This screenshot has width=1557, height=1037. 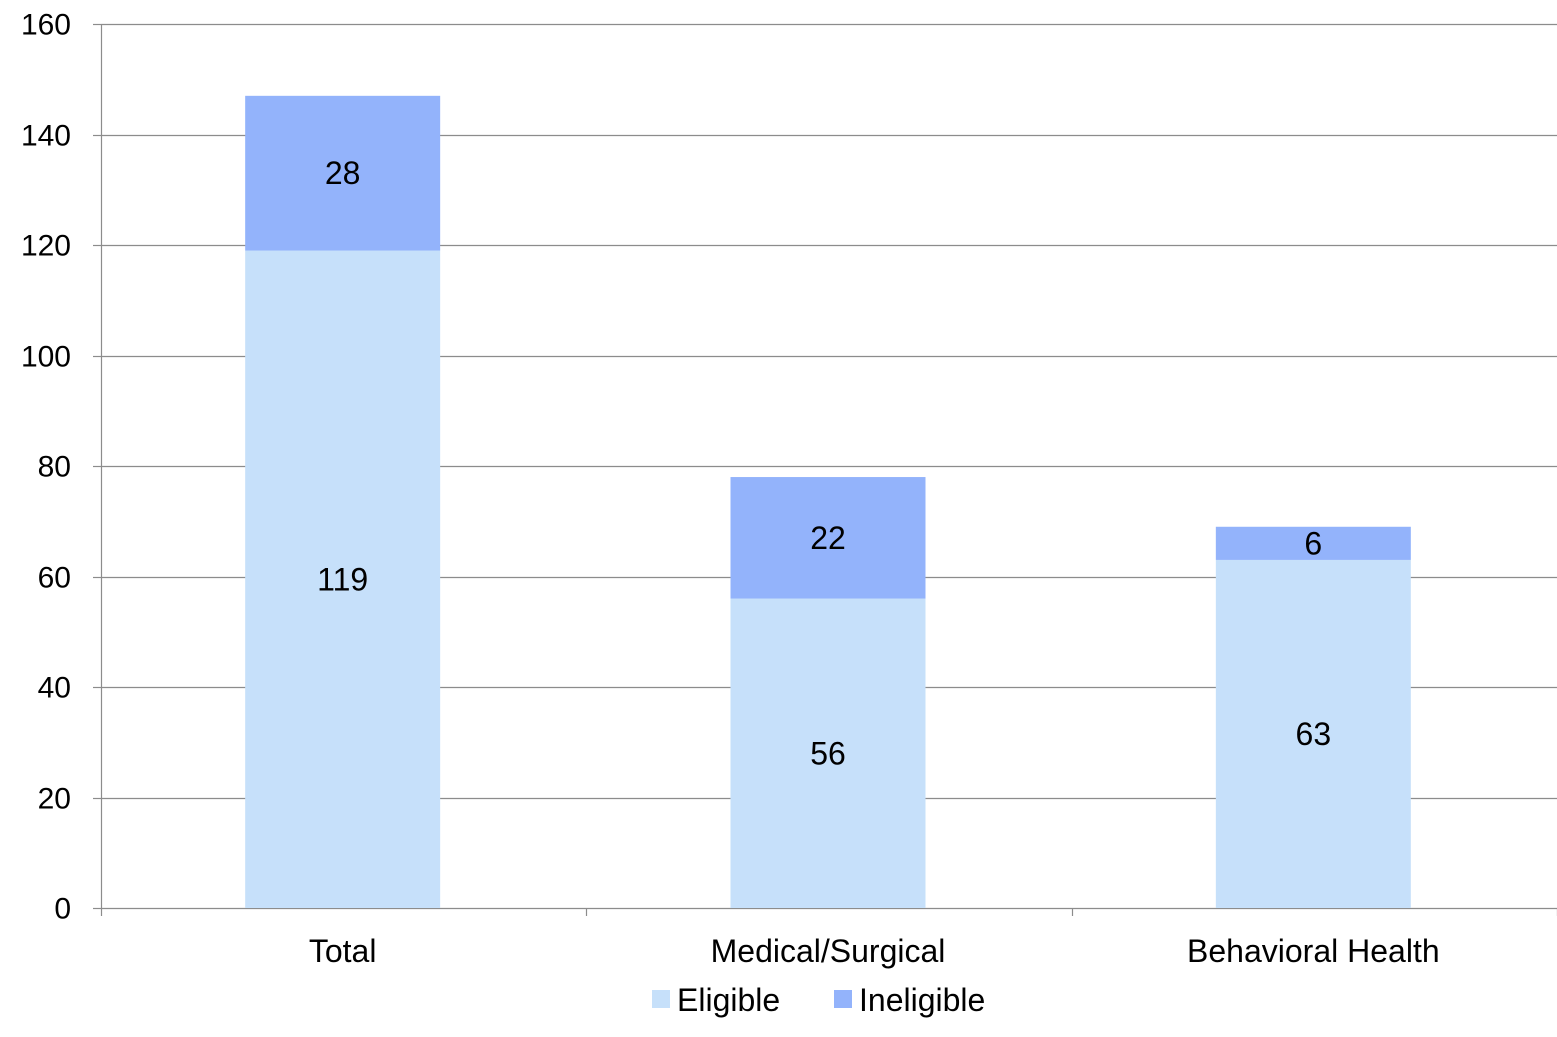 I want to click on y-tick-label: 100, so click(x=46, y=357).